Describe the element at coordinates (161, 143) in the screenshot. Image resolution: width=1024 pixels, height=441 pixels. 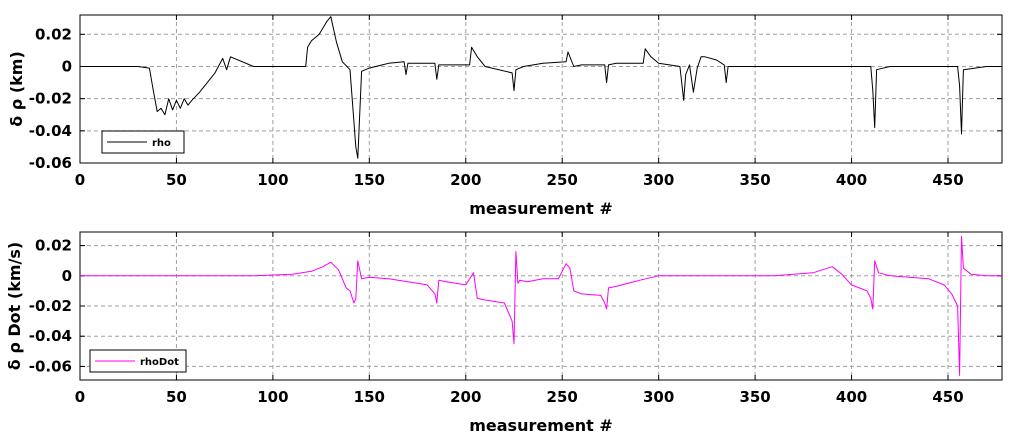
I see `legend-label-rho: rho` at that location.